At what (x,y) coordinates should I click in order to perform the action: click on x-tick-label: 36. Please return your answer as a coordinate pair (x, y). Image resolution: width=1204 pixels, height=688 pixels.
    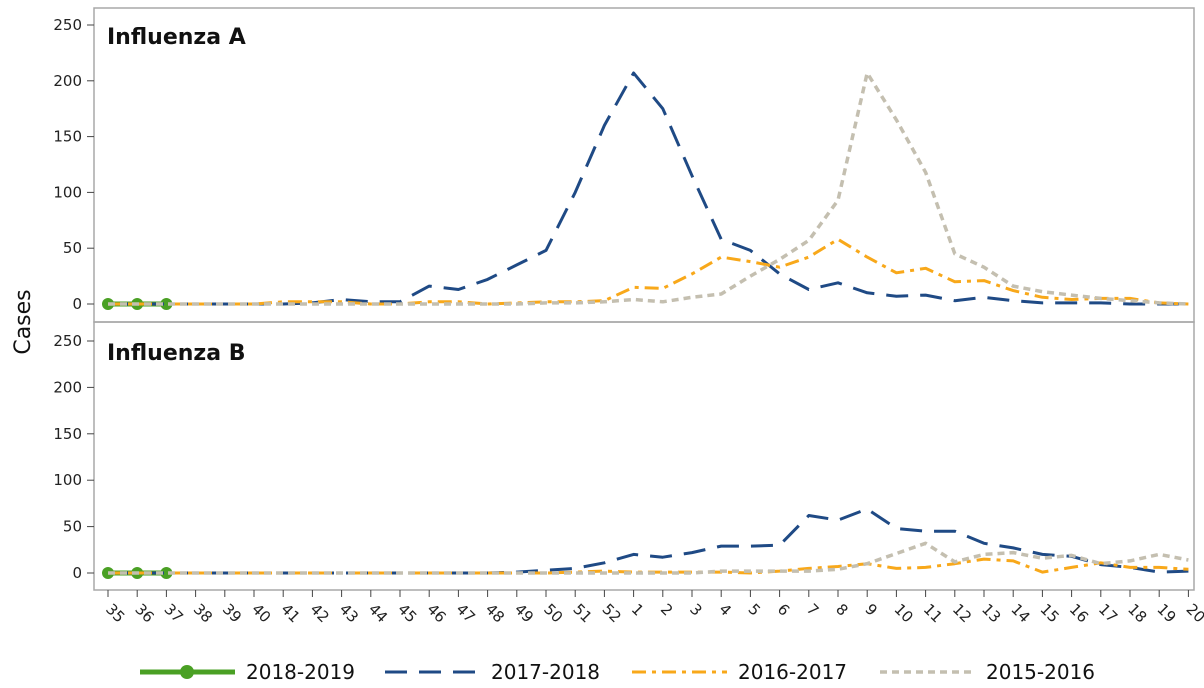
    Looking at the image, I should click on (144, 613).